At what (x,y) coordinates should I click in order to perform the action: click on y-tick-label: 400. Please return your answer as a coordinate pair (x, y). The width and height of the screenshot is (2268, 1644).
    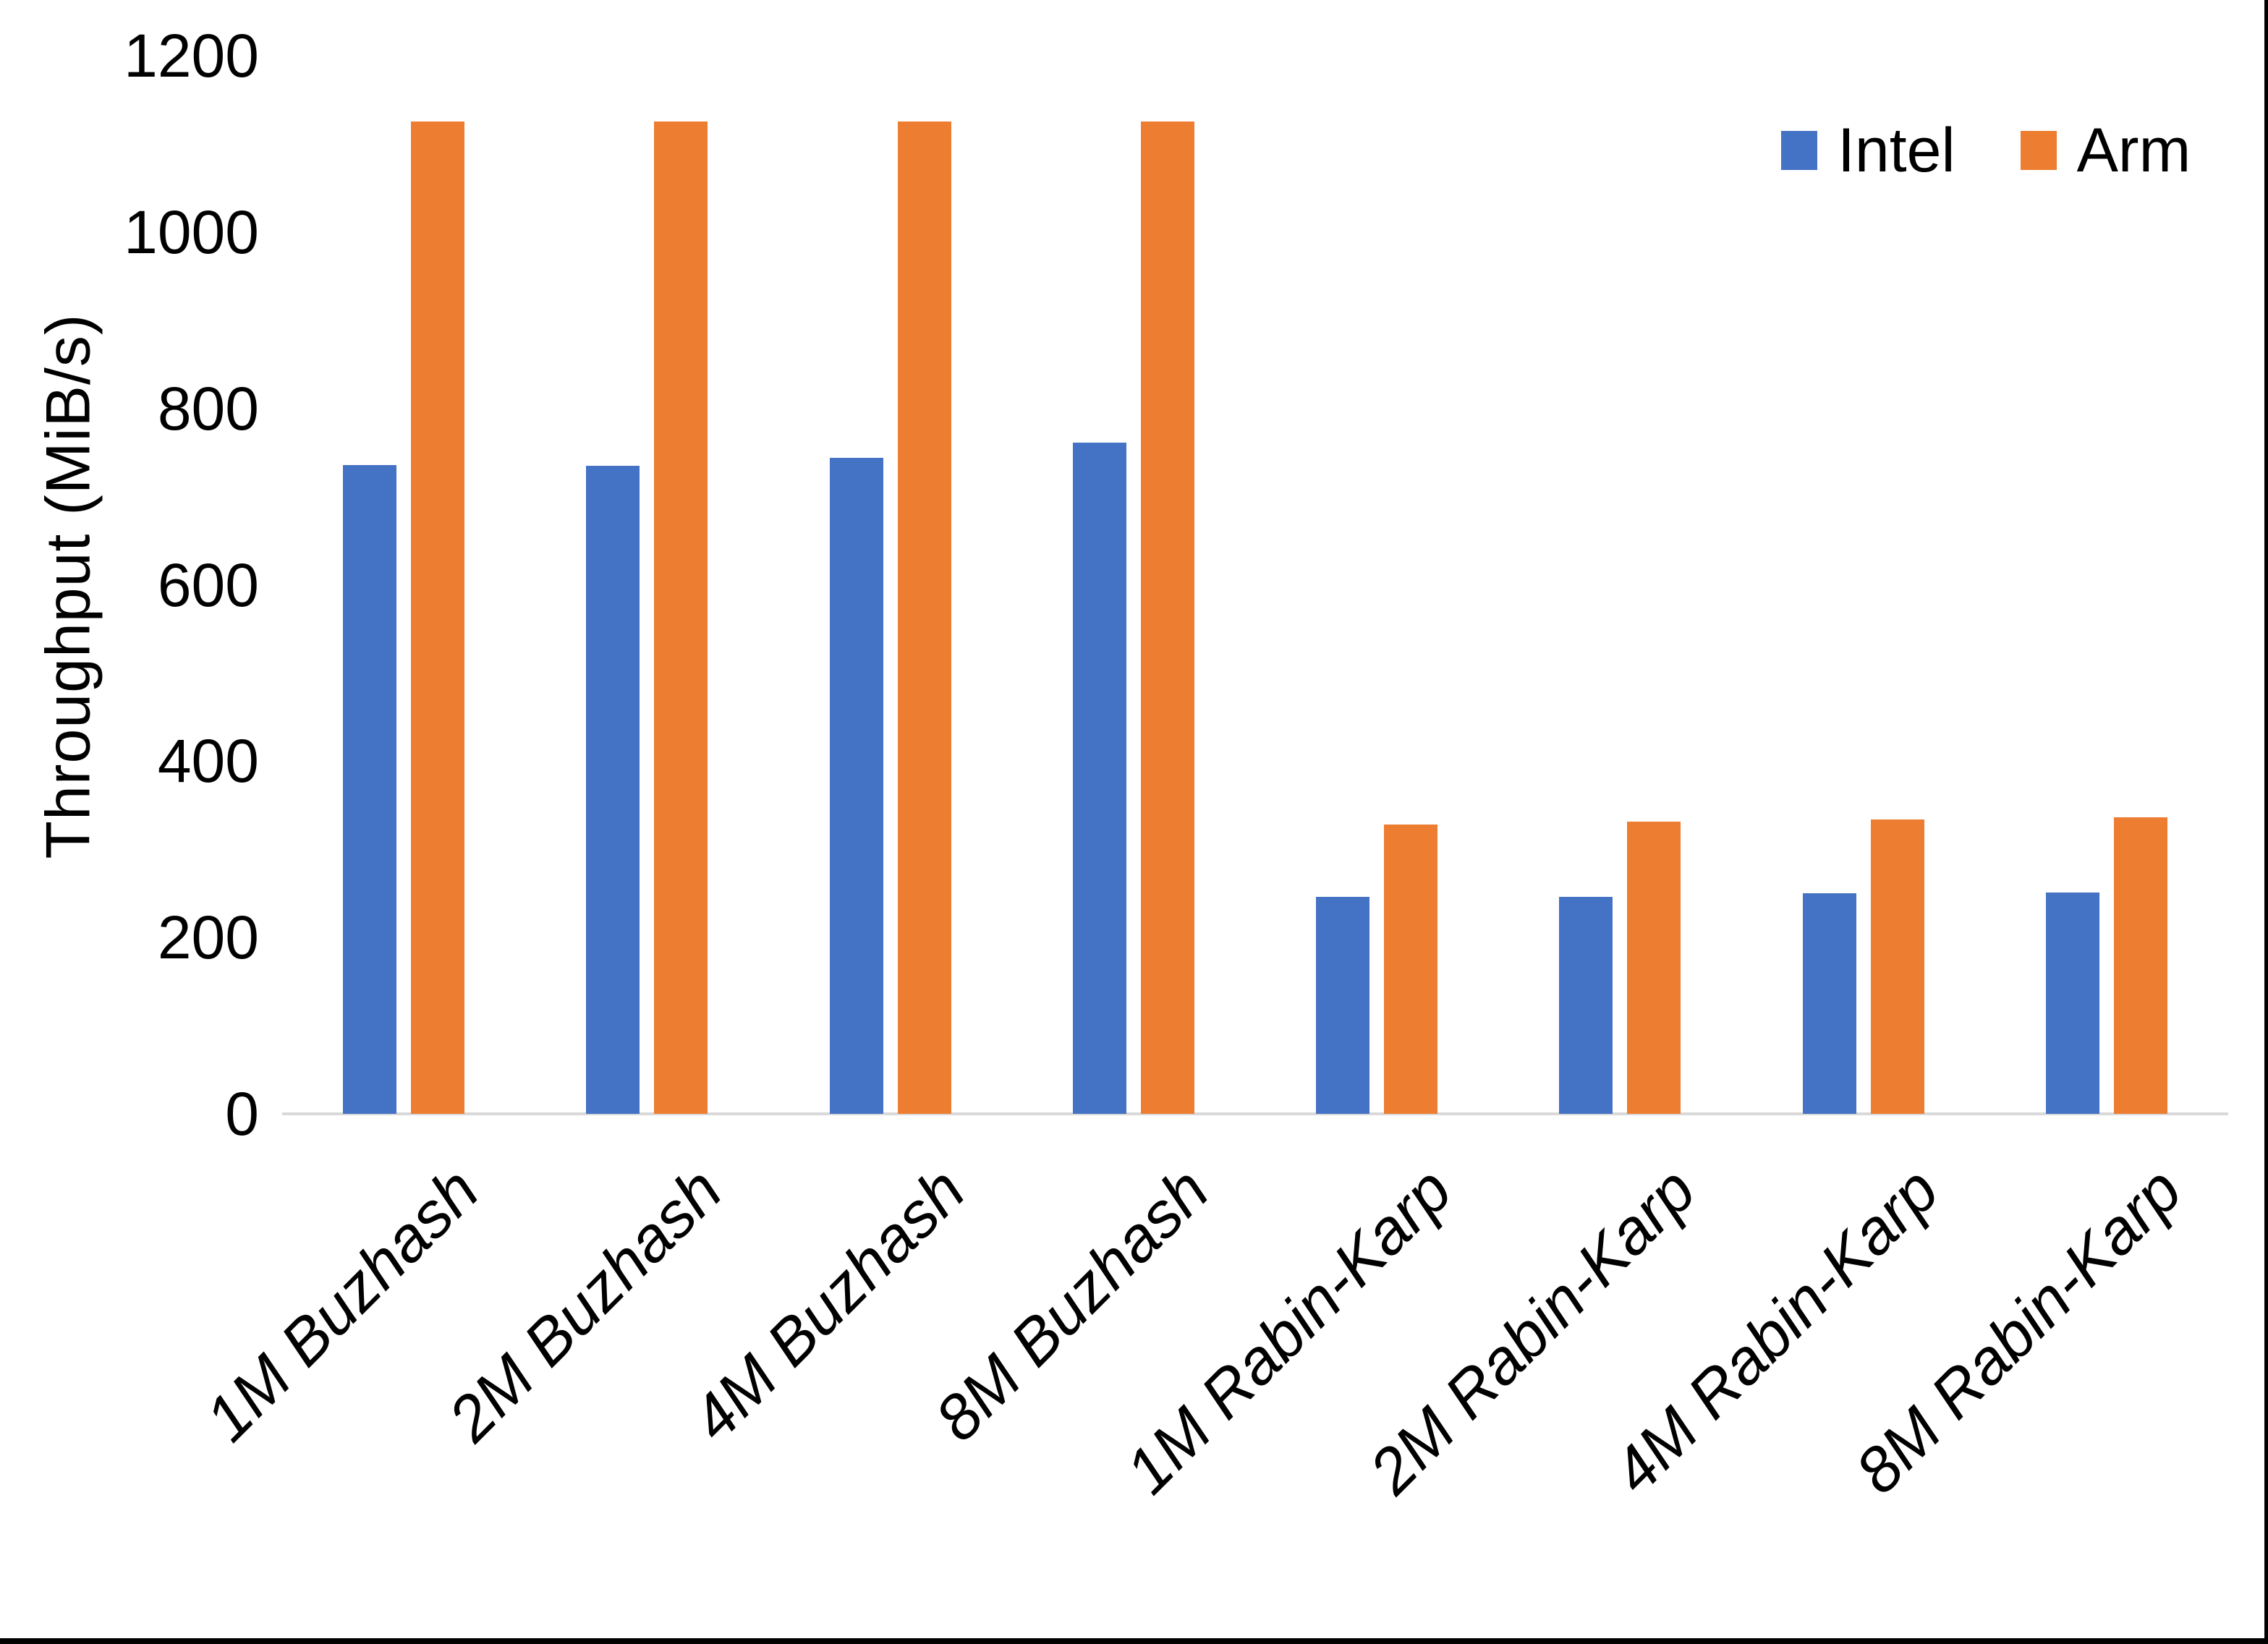
    Looking at the image, I should click on (208, 761).